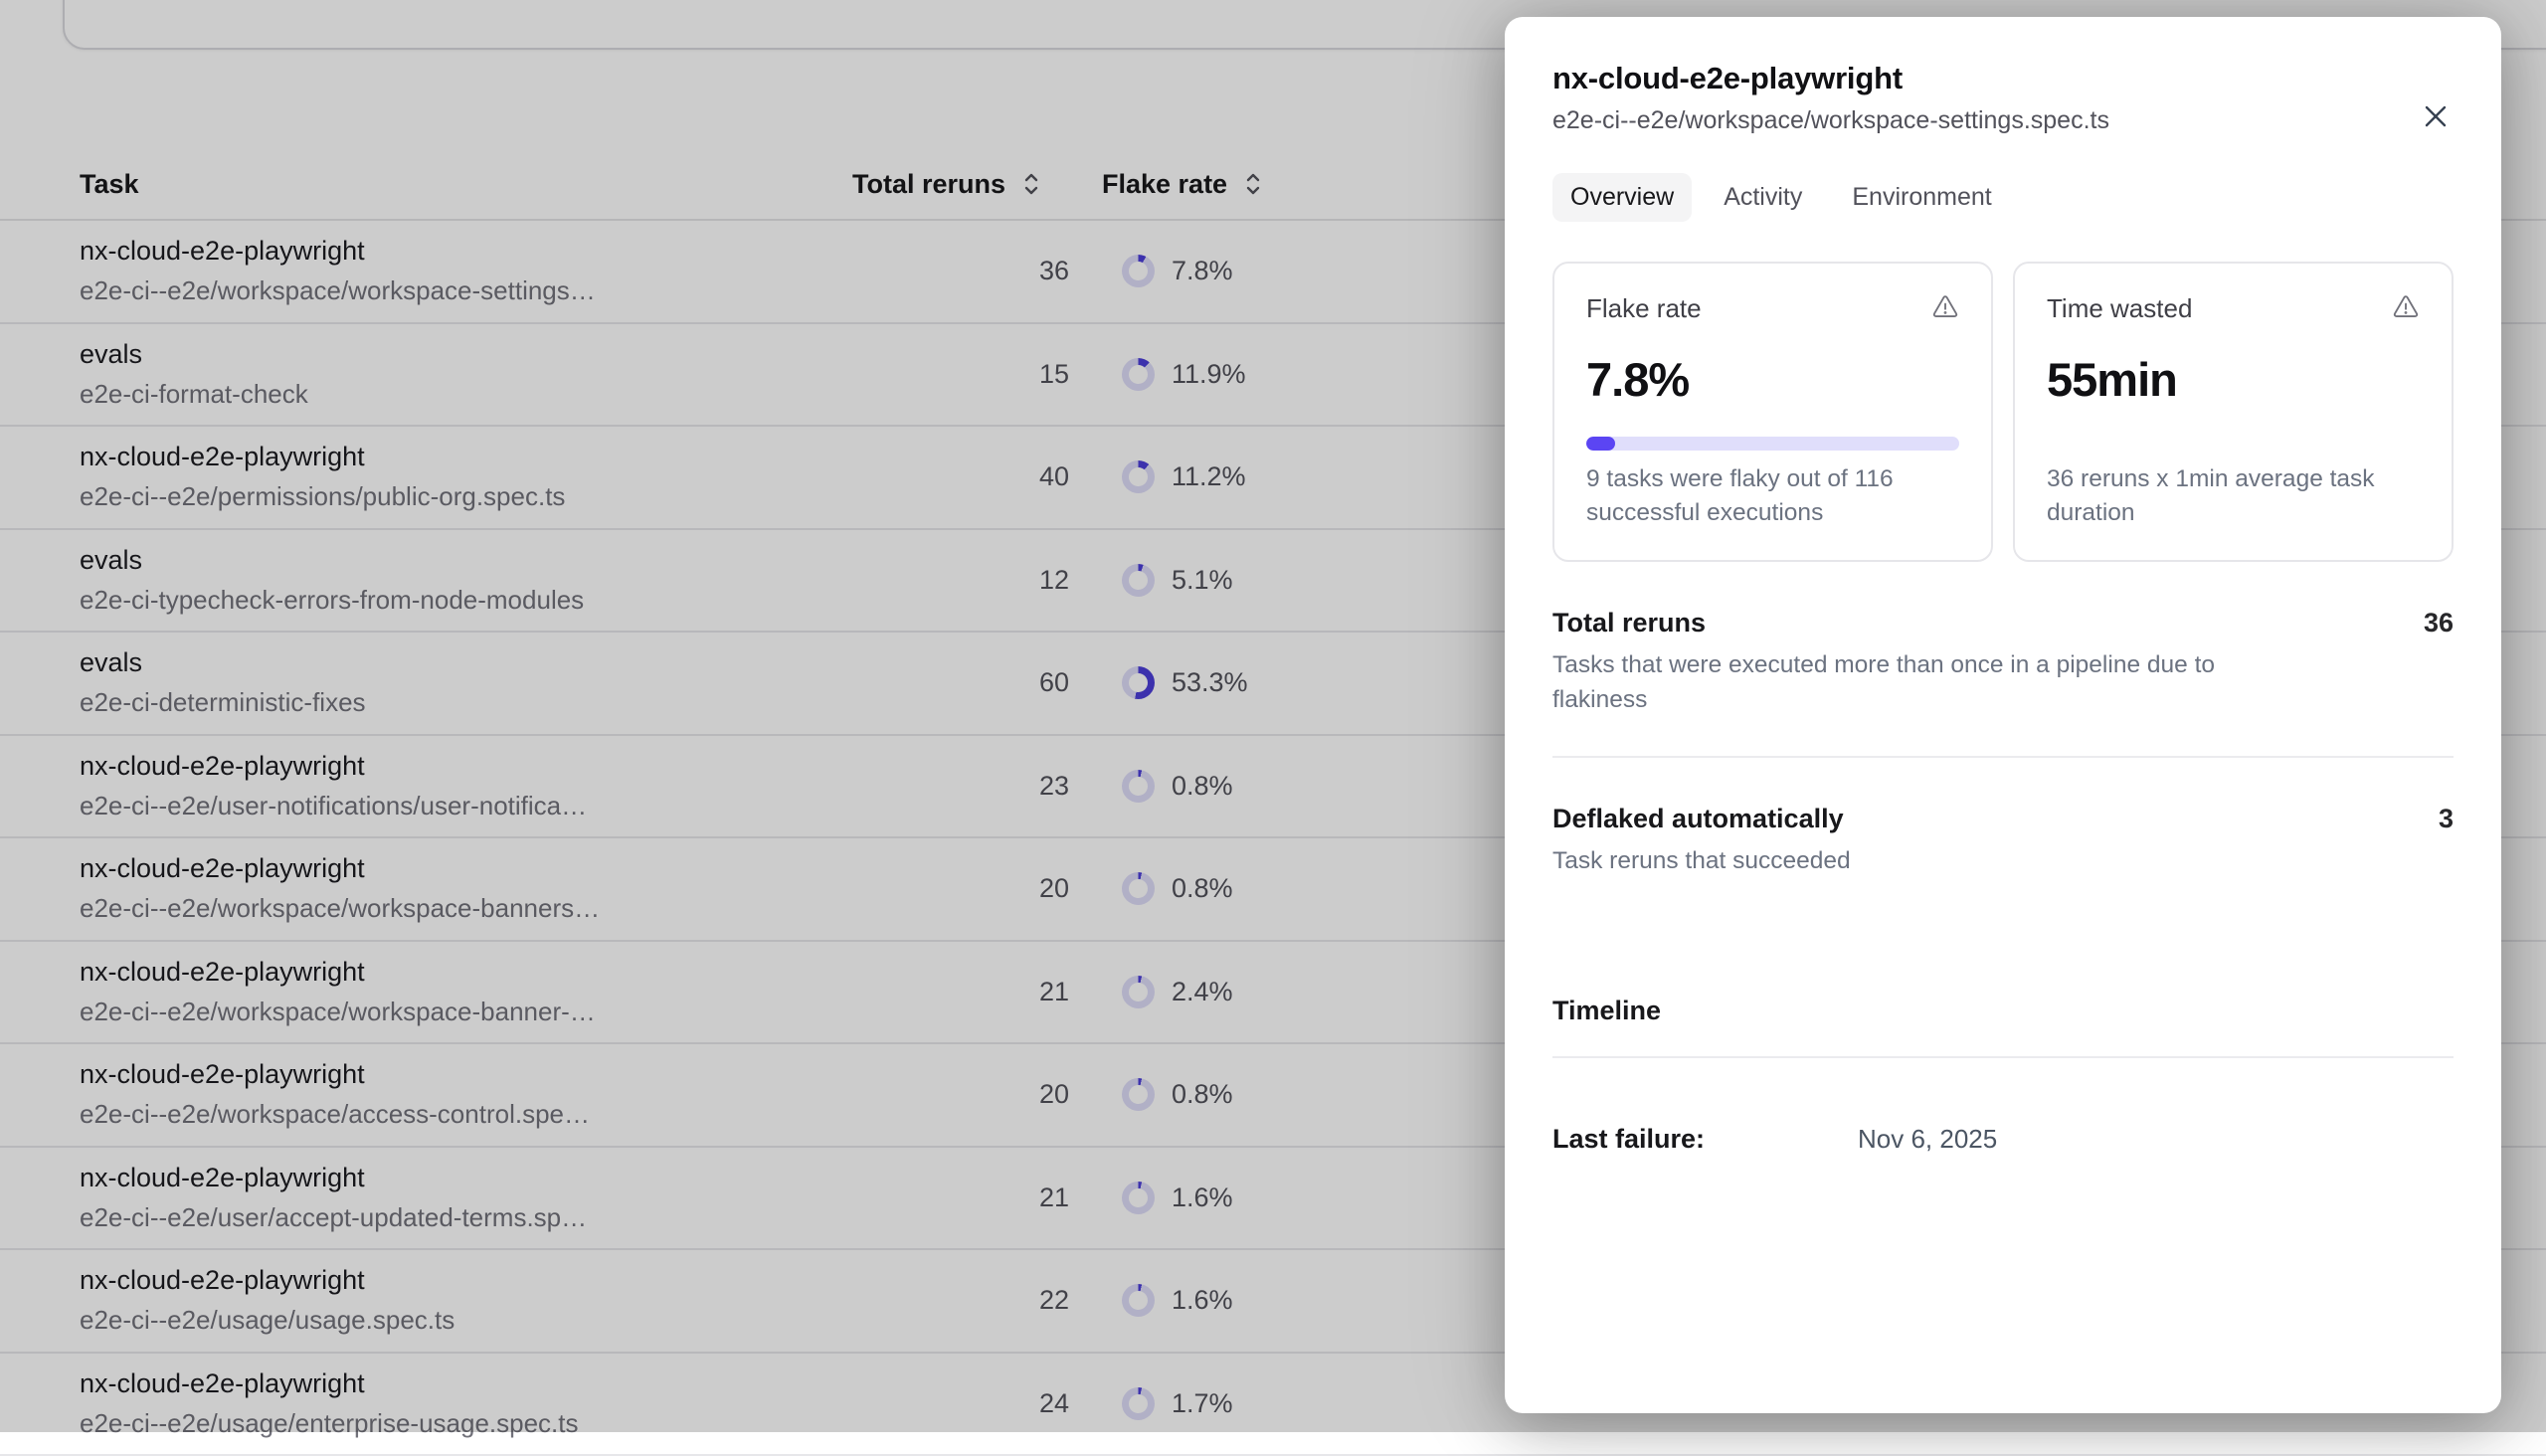 This screenshot has width=2546, height=1456. What do you see at coordinates (2439, 623) in the screenshot?
I see `total-reruns-count: 36` at bounding box center [2439, 623].